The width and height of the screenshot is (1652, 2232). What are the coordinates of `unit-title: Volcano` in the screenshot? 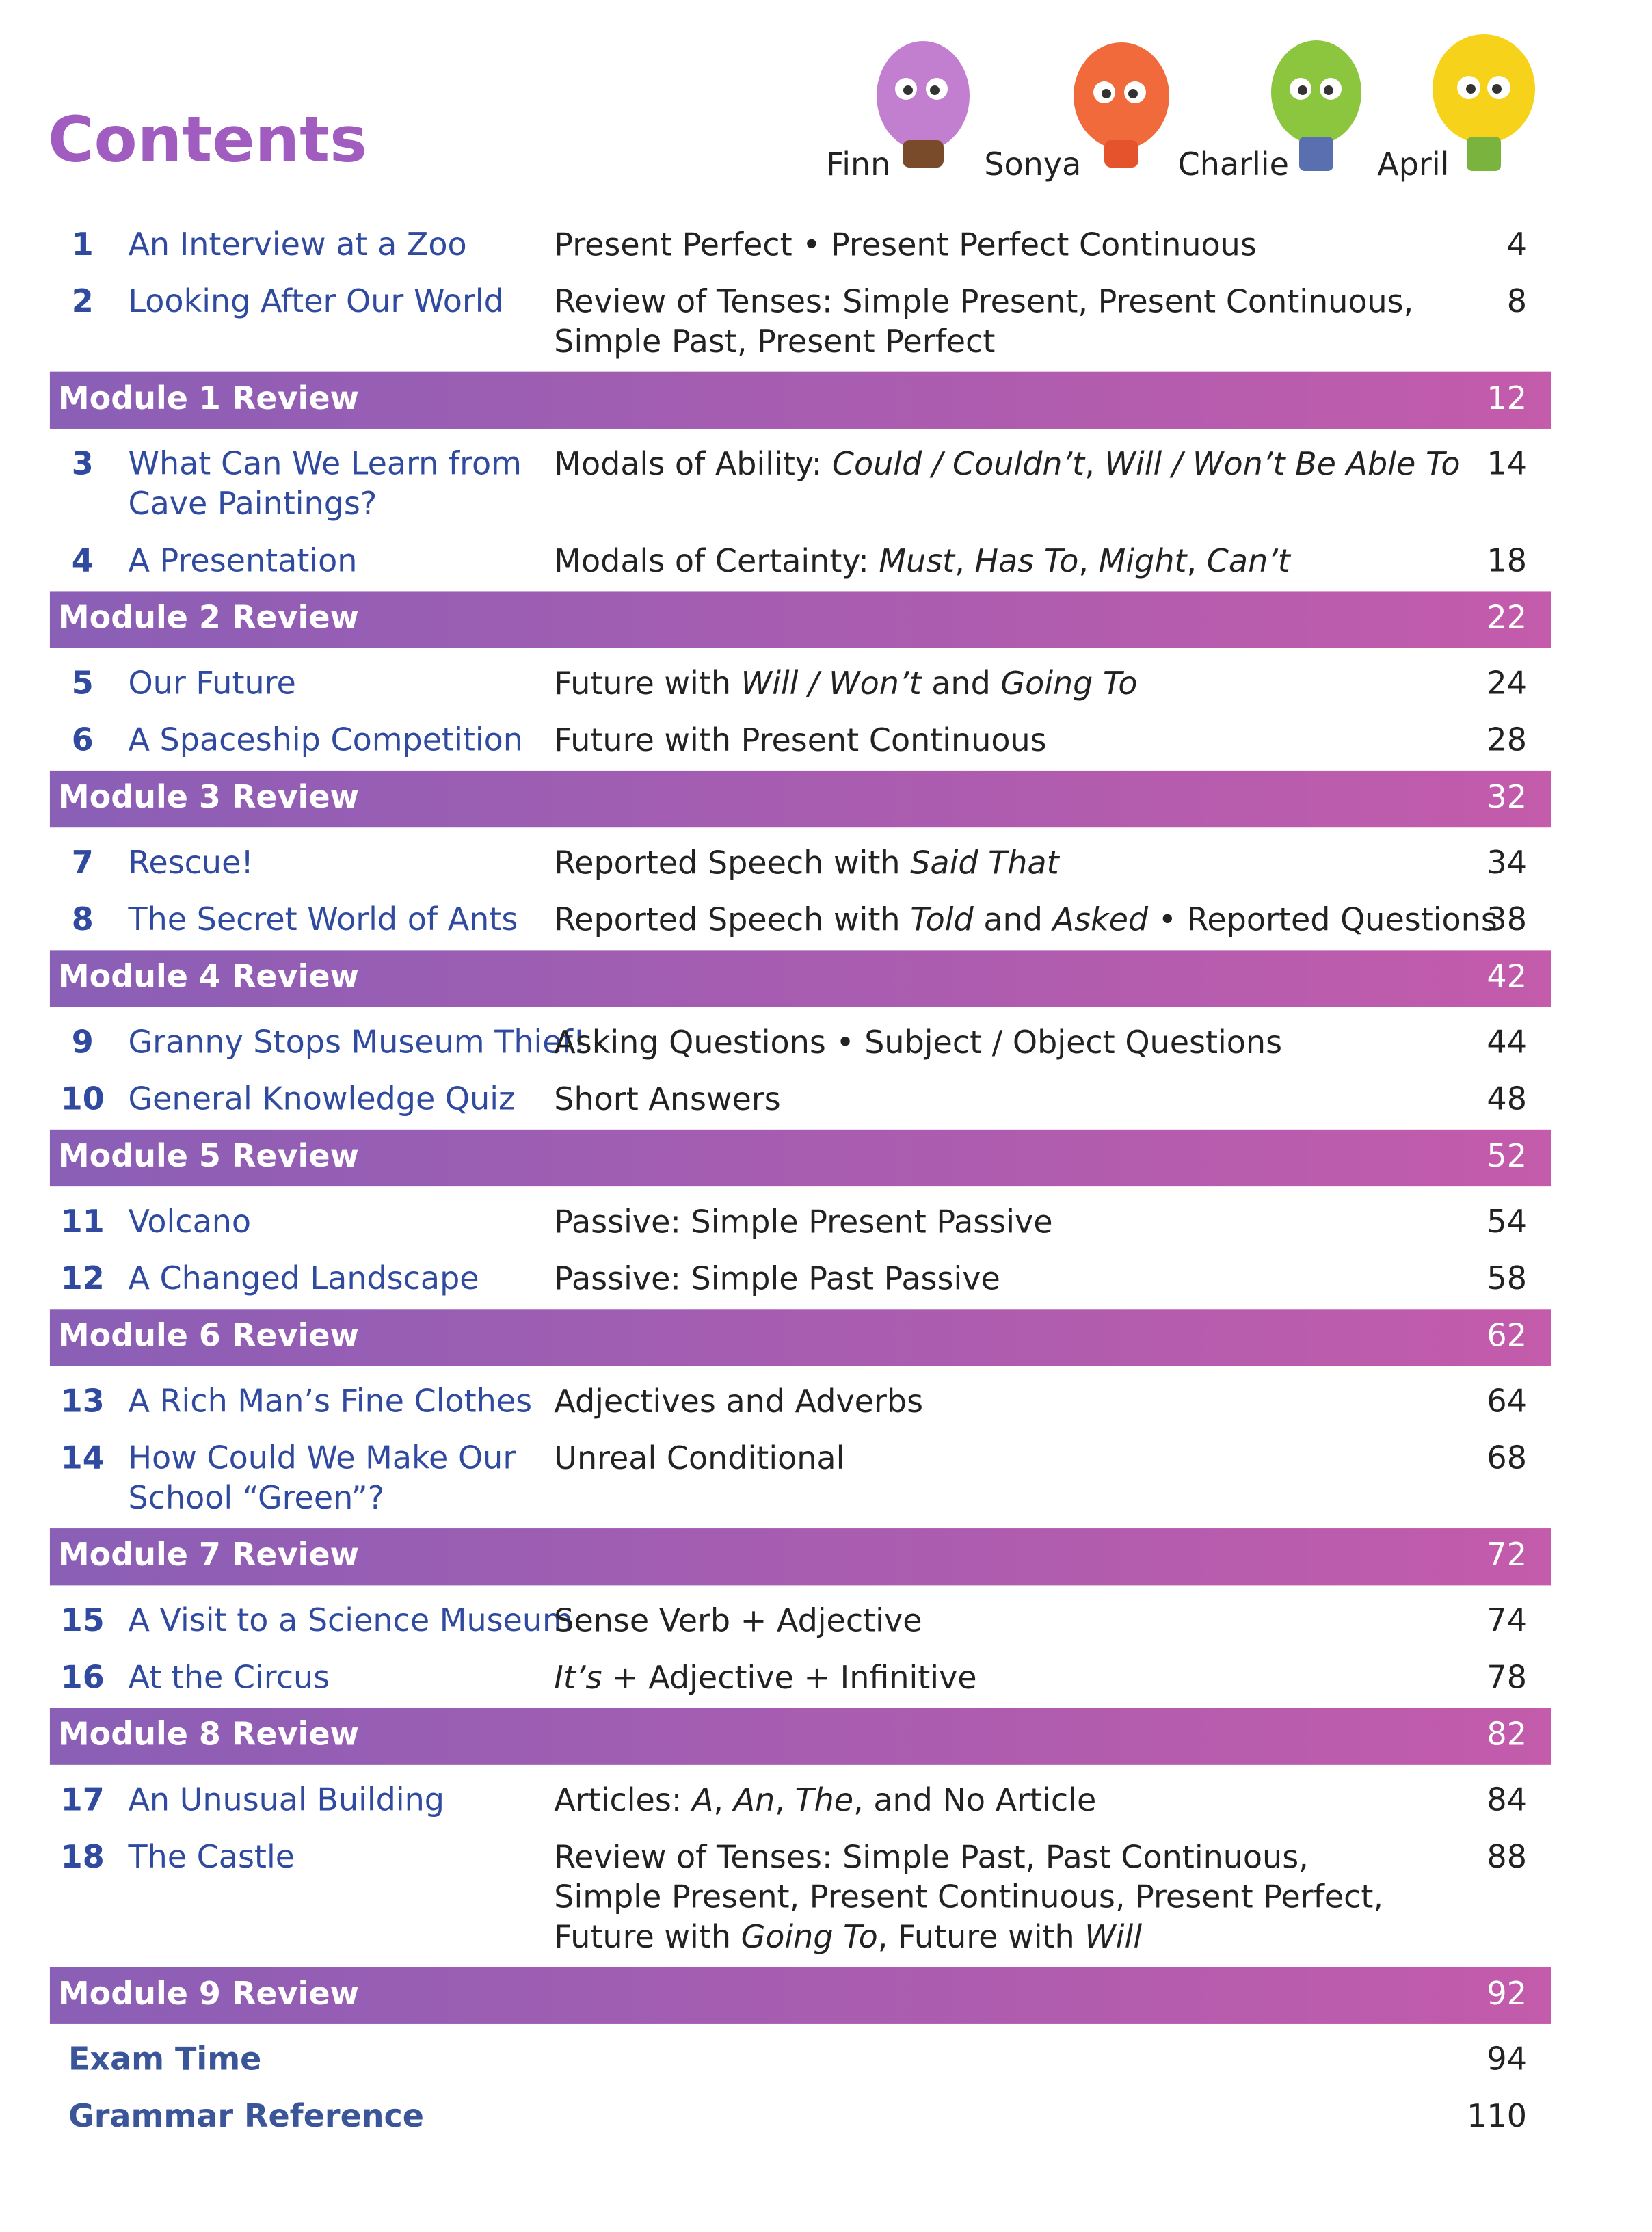 It's located at (189, 1221).